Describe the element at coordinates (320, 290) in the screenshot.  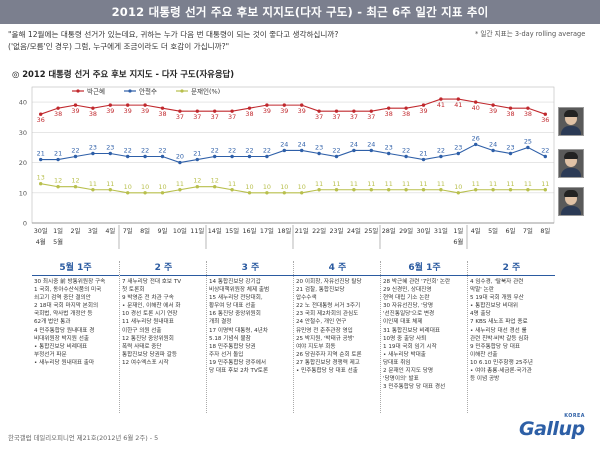
I see `week-event-item: 21 검찰, 통합진보당` at that location.